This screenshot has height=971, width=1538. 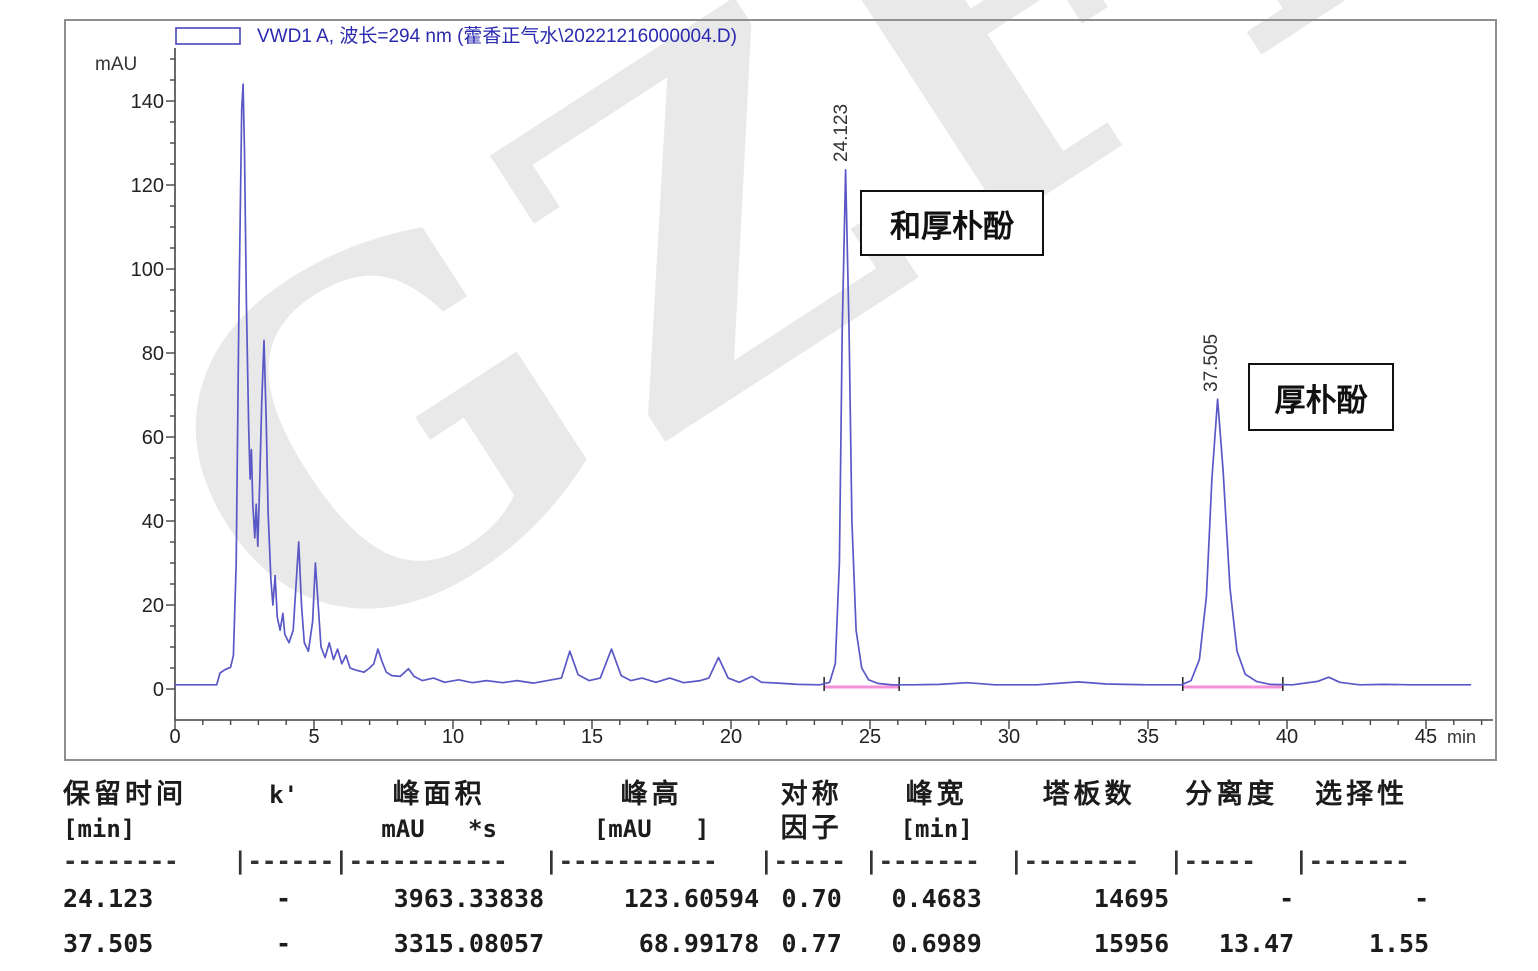 What do you see at coordinates (841, 133) in the screenshot?
I see `peak1-rt-label: 24.123` at bounding box center [841, 133].